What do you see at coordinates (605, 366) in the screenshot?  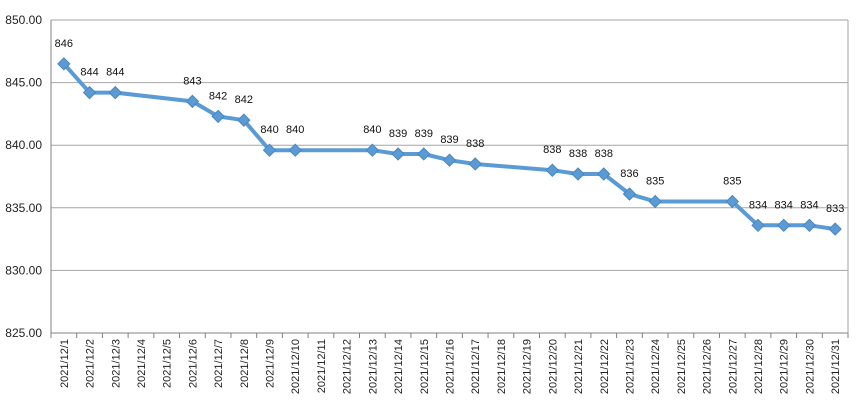 I see `x-tick-label: 2021/12/22` at bounding box center [605, 366].